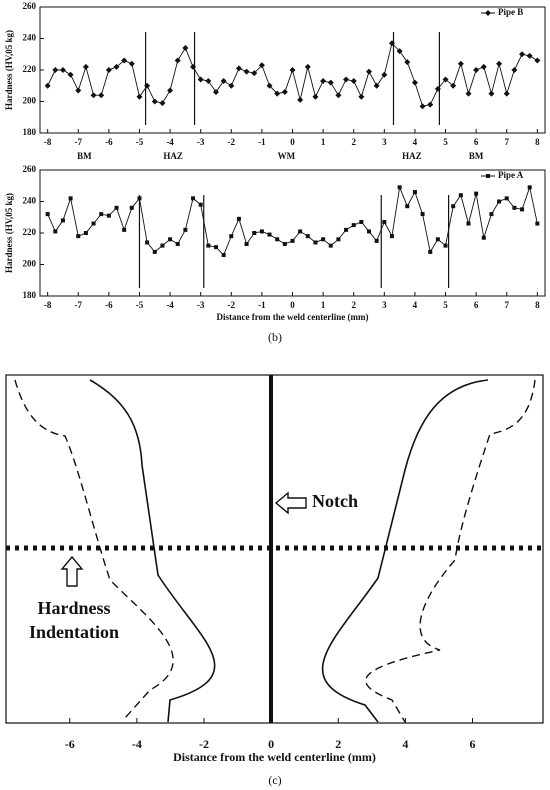 This screenshot has height=790, width=550. Describe the element at coordinates (201, 142) in the screenshot. I see `x-tick-label: -3` at that location.